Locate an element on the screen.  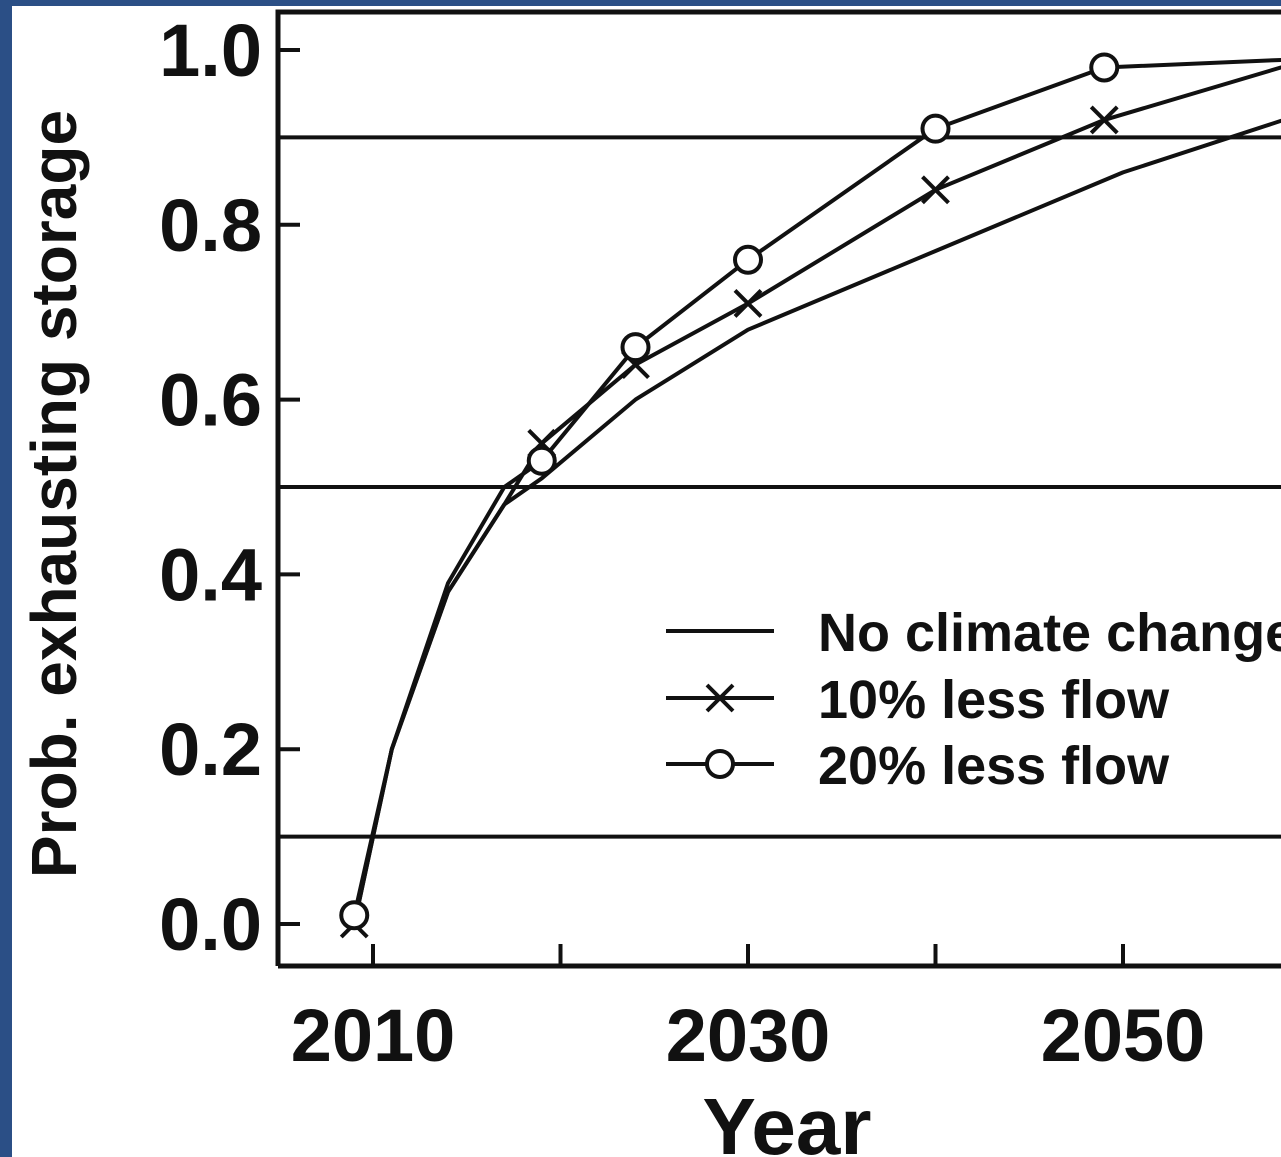
y-tick-label: 0.0 is located at coordinates (210, 924).